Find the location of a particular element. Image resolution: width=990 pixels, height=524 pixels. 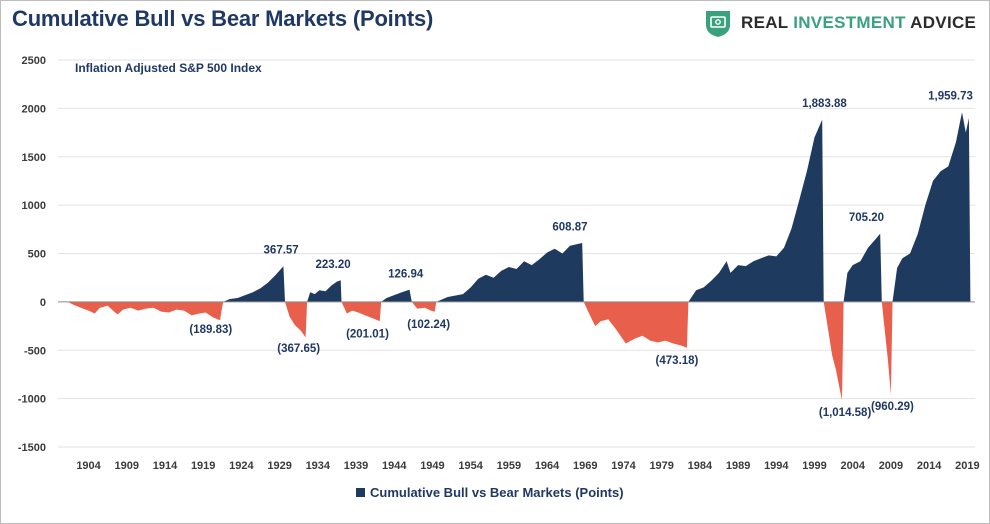

x-tick-label: 1954 is located at coordinates (470, 466).